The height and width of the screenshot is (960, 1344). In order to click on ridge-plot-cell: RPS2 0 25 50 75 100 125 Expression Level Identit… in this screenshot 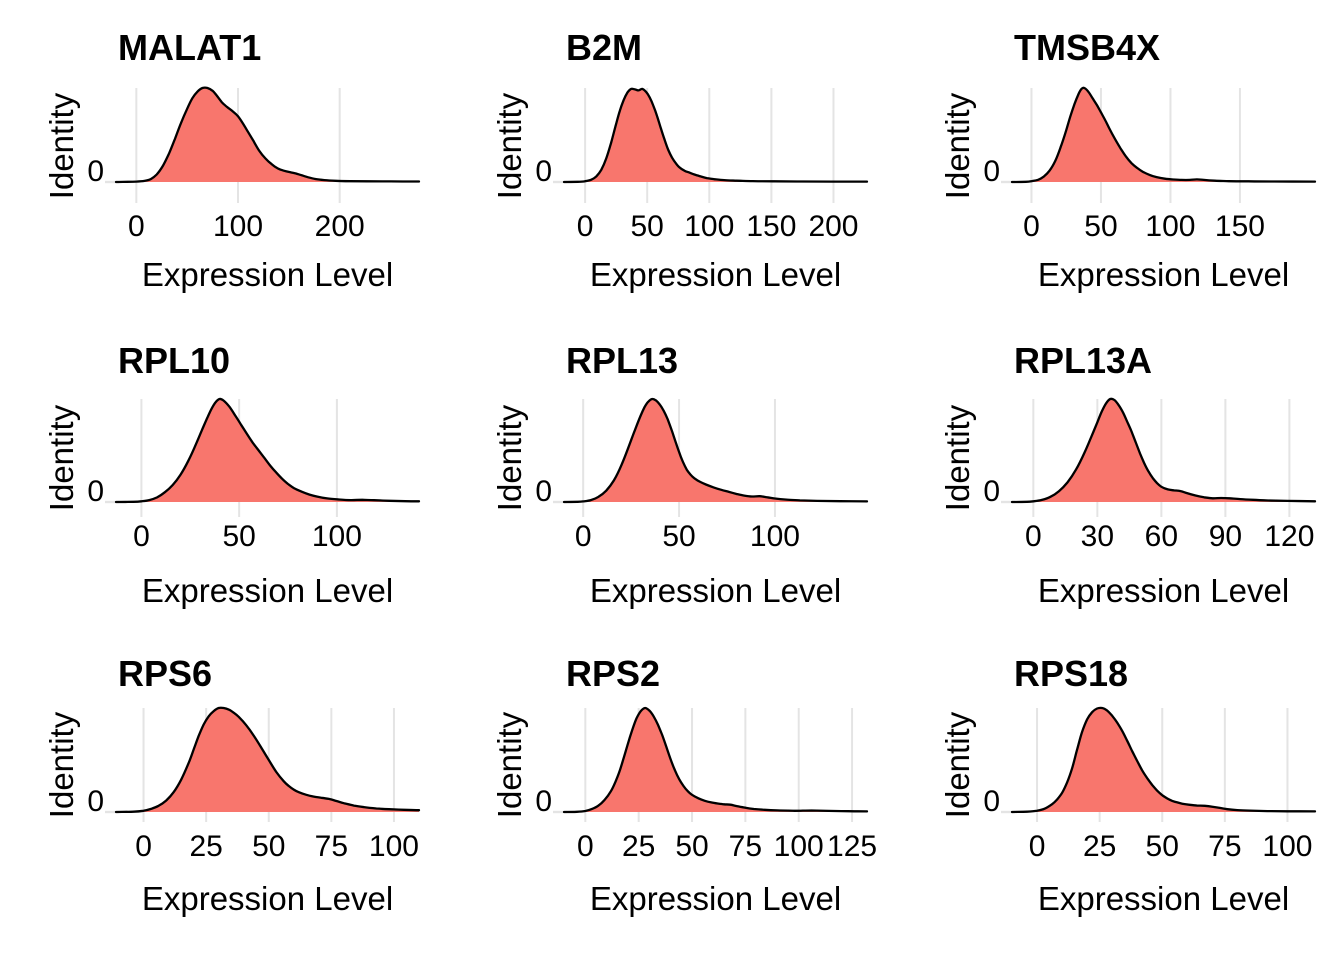, I will do `click(672, 800)`.